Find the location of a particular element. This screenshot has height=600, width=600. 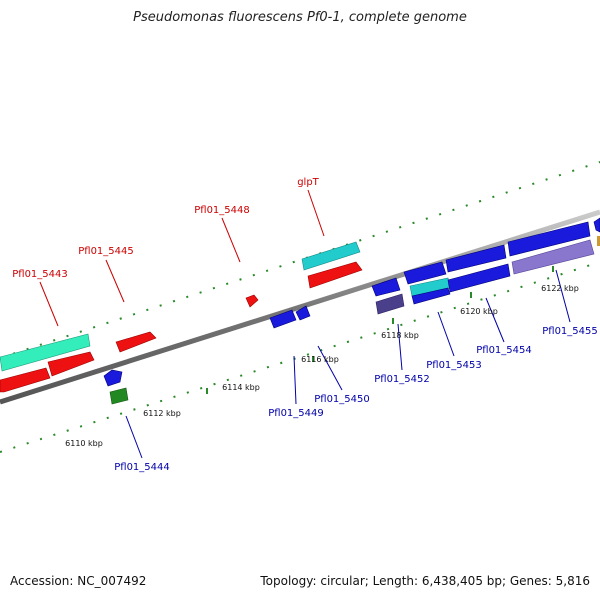

kbp-label-6116: 6116 kbp is located at coordinates (320, 359).